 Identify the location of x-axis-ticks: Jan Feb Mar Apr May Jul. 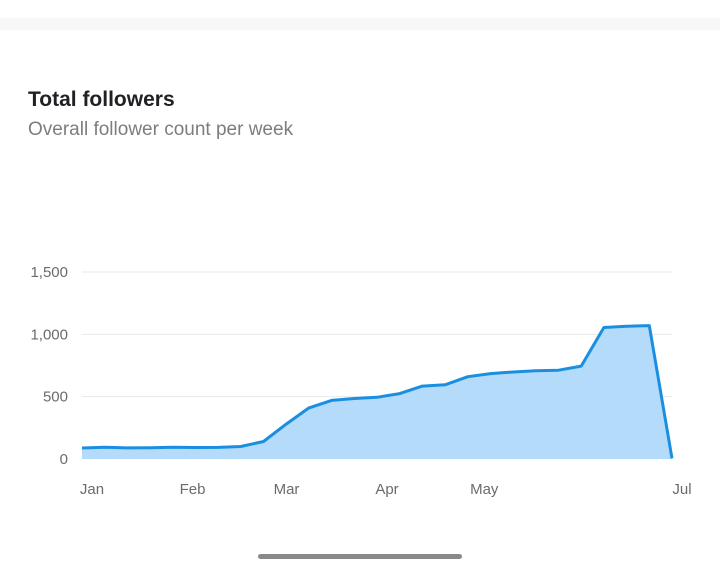
(386, 489).